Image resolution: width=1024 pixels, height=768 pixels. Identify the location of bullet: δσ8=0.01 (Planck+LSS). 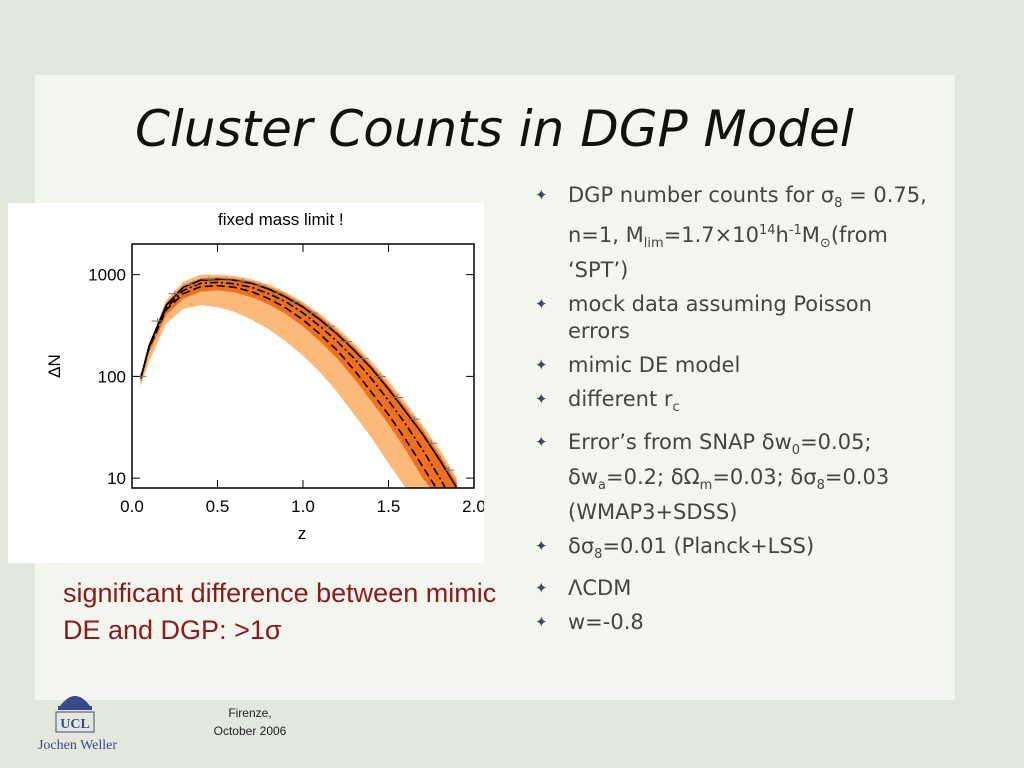
(735, 550).